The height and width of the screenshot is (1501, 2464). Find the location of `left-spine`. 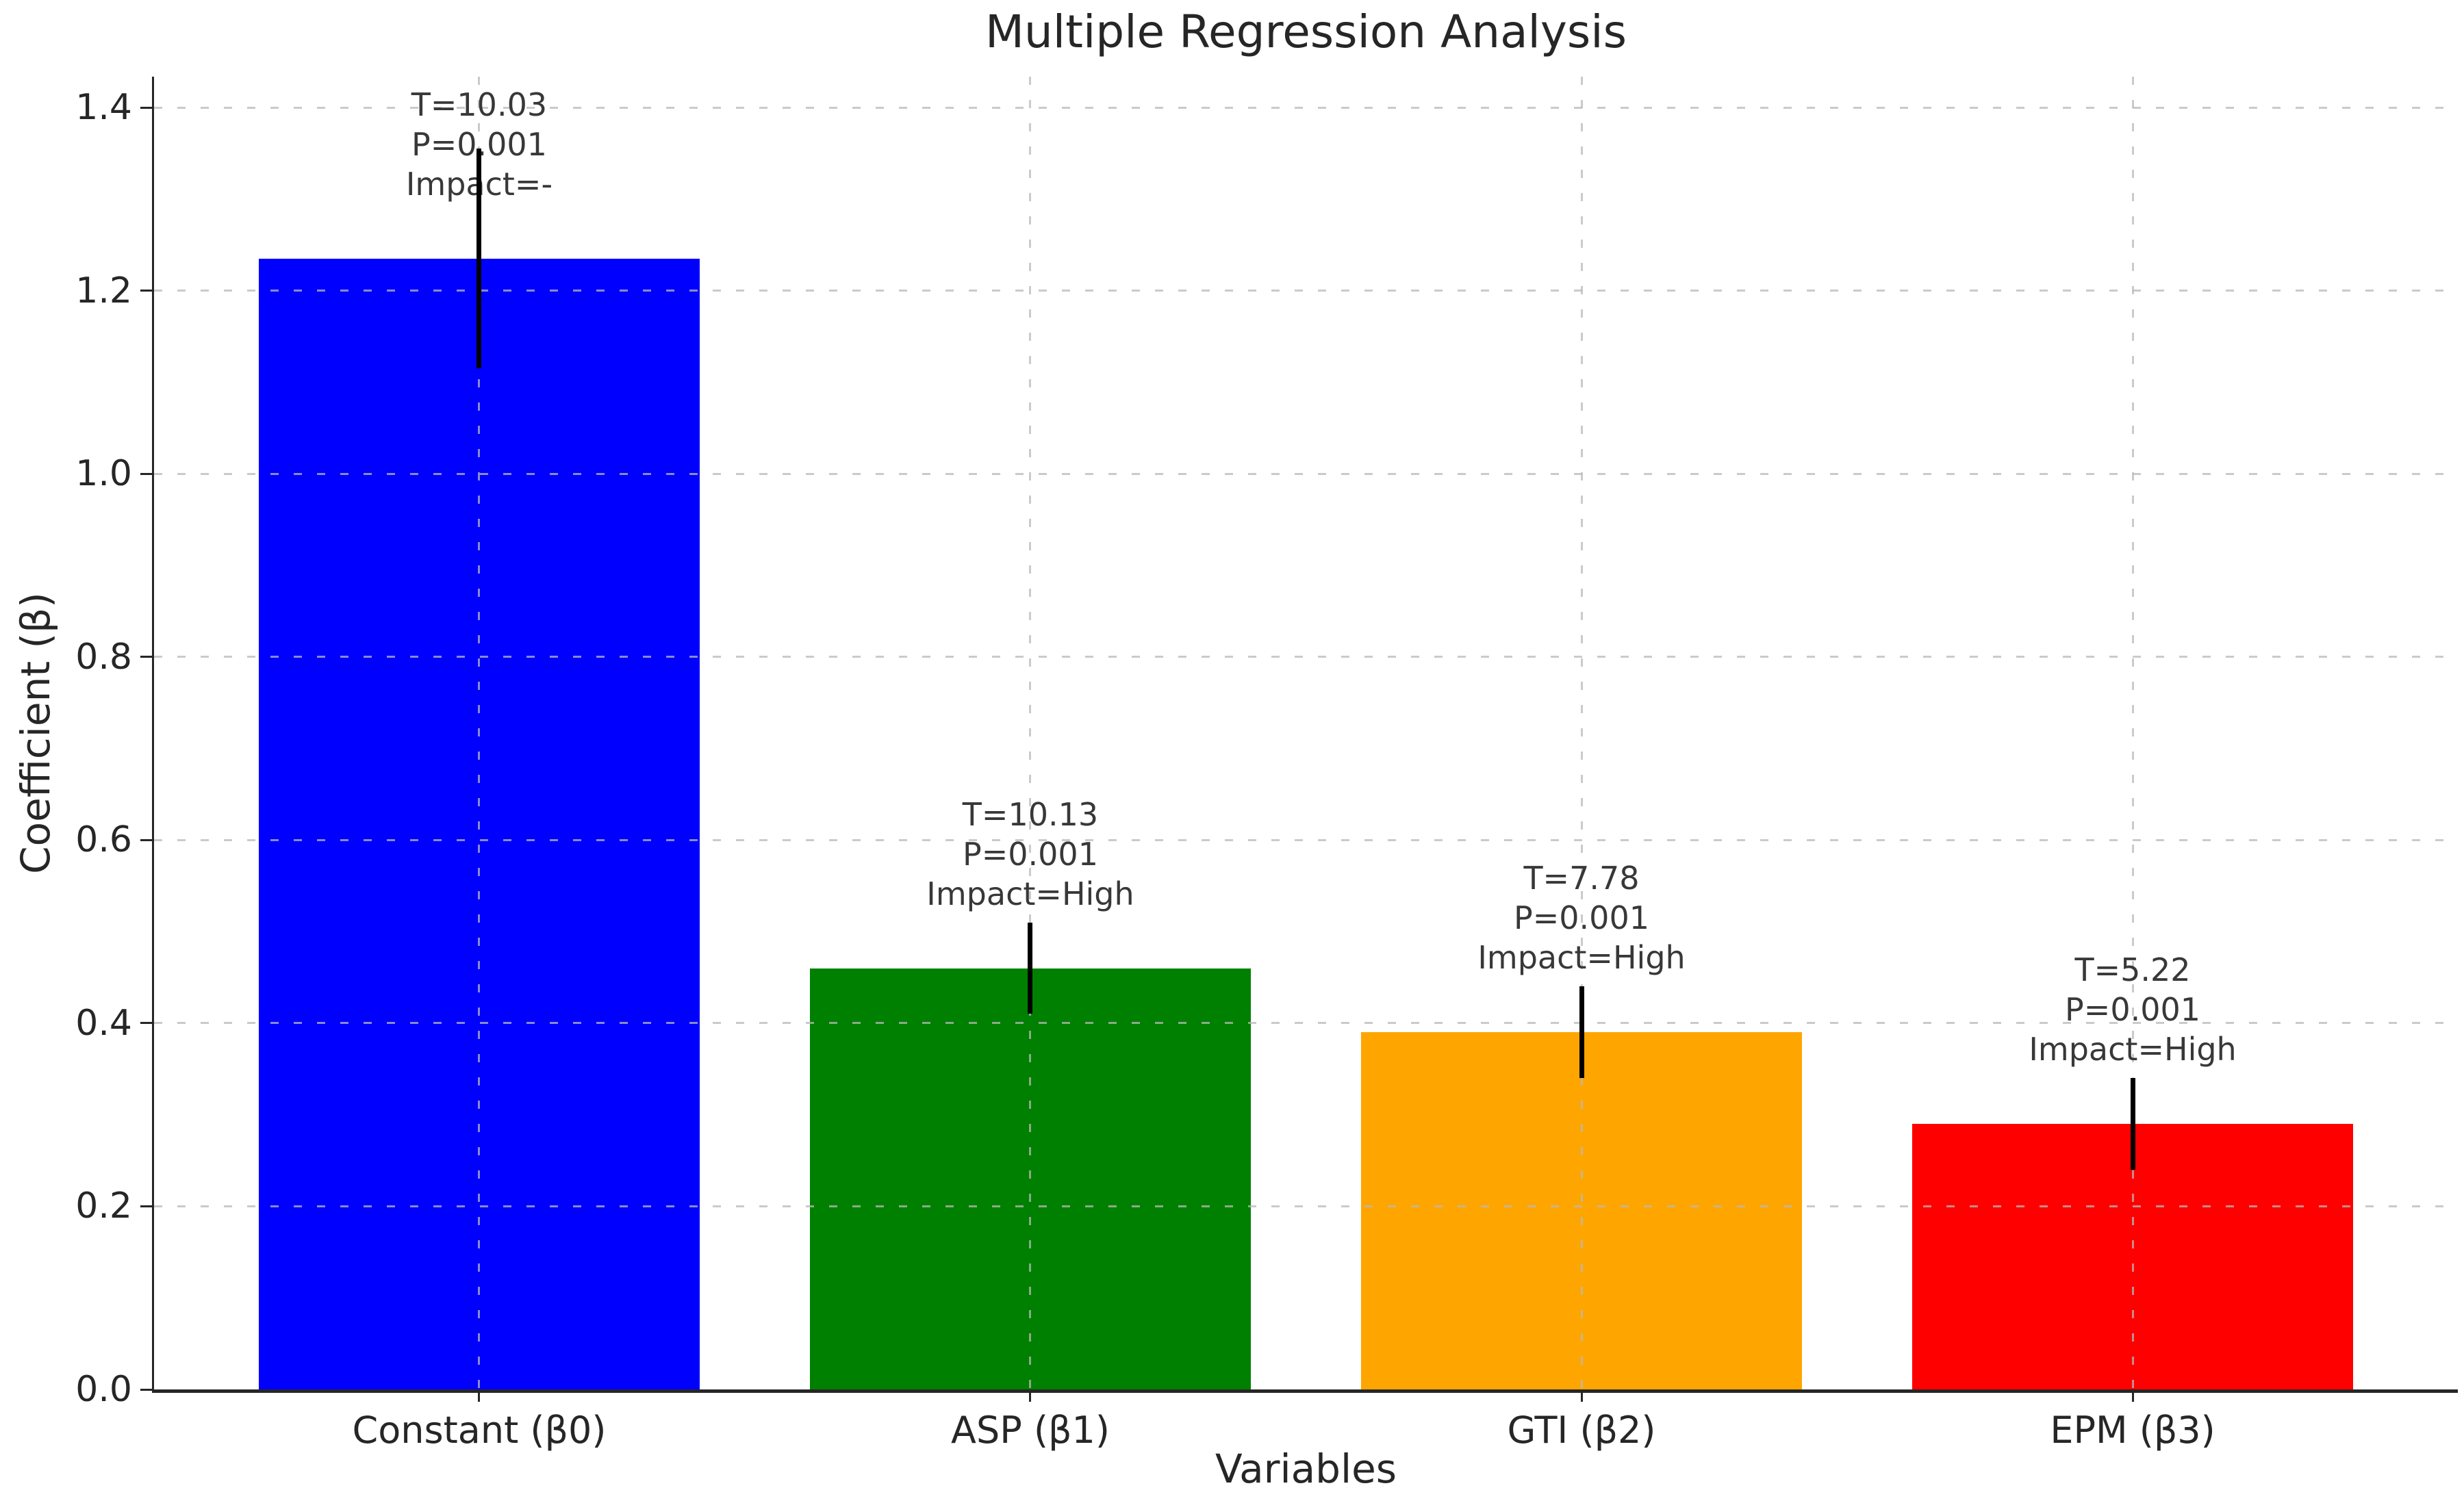

left-spine is located at coordinates (153, 735).